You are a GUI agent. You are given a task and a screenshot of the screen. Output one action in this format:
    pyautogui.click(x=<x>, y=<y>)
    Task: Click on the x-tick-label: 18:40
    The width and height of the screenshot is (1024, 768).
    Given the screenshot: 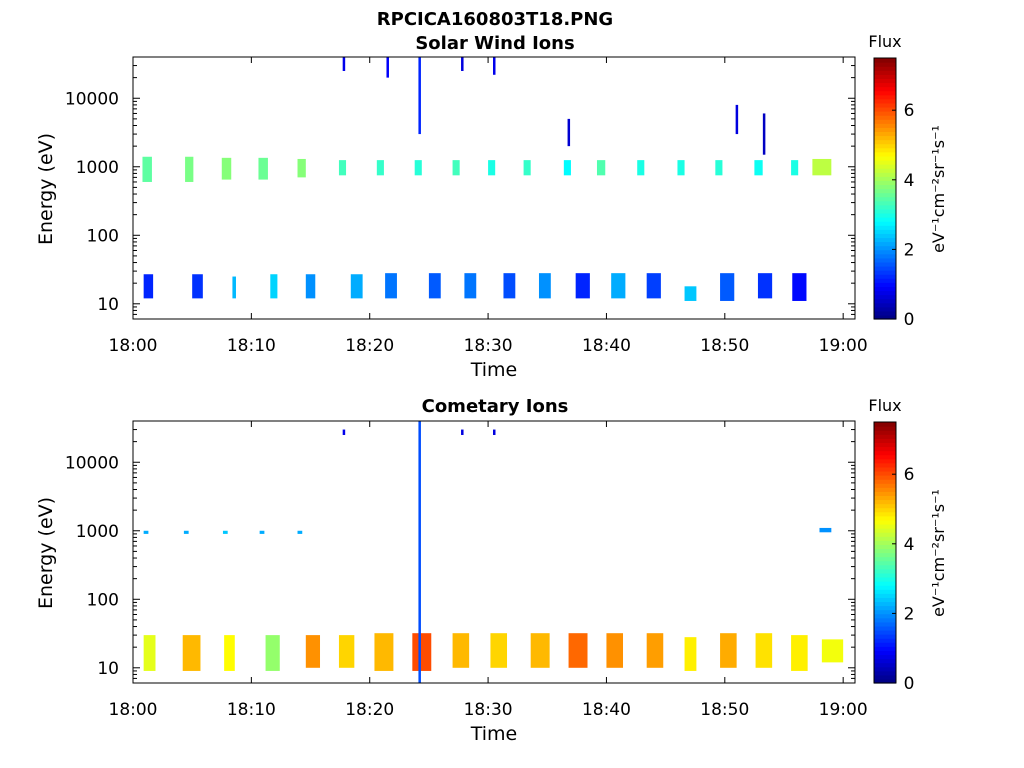 What is the action you would take?
    pyautogui.click(x=606, y=346)
    